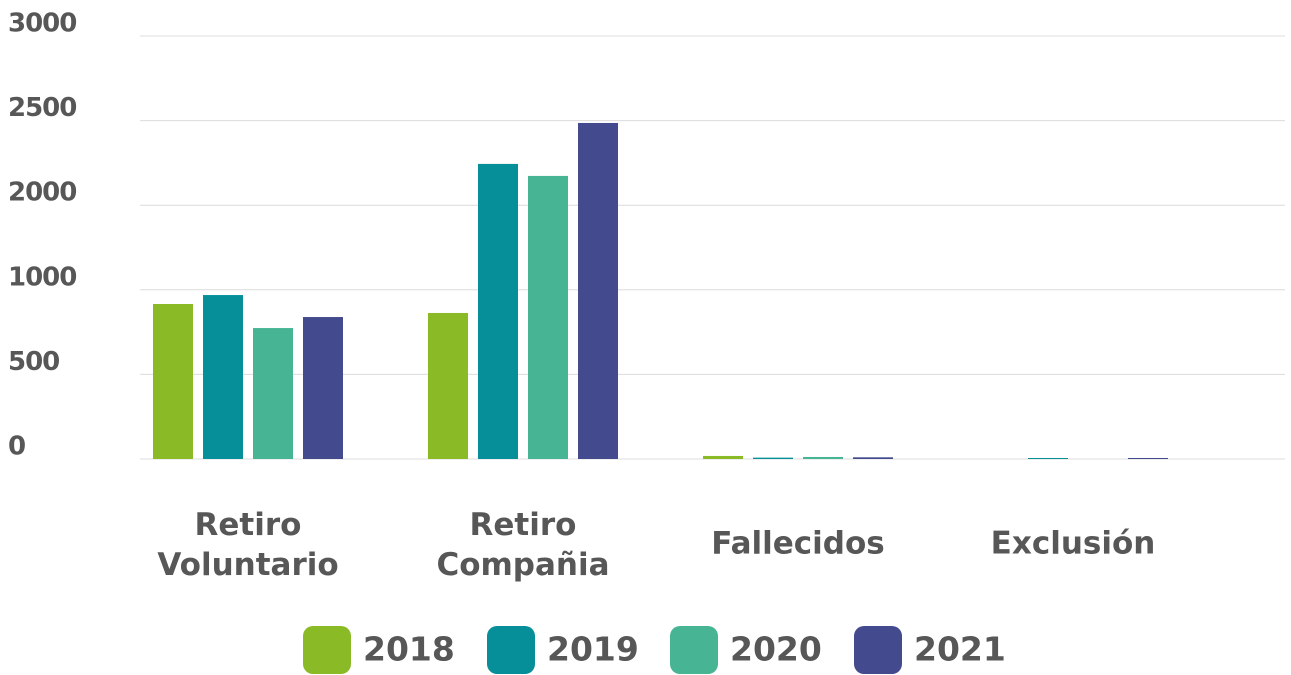 The height and width of the screenshot is (675, 1291). I want to click on legend-label: 2018, so click(409, 649).